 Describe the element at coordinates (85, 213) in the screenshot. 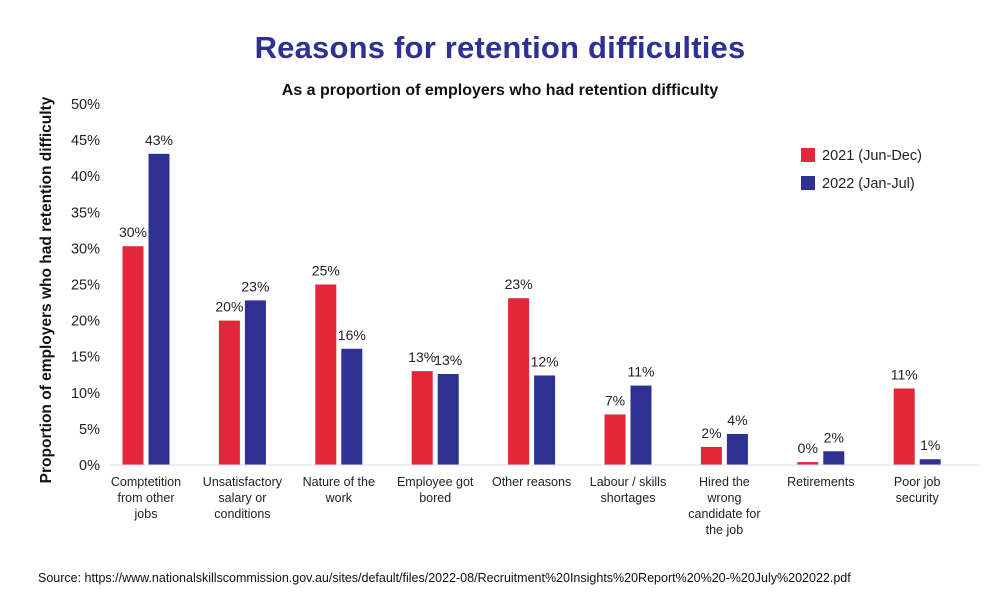

I see `y-tick-label: 35%` at that location.